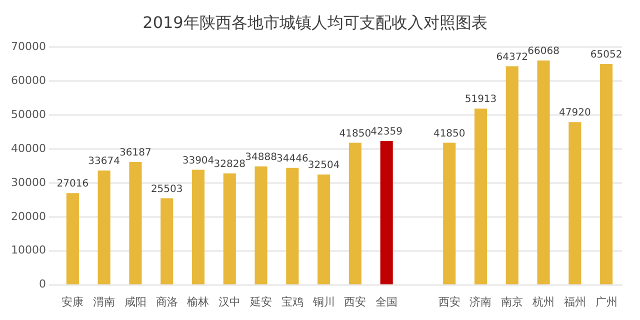  I want to click on y-tick-label: 40000, so click(28, 148).